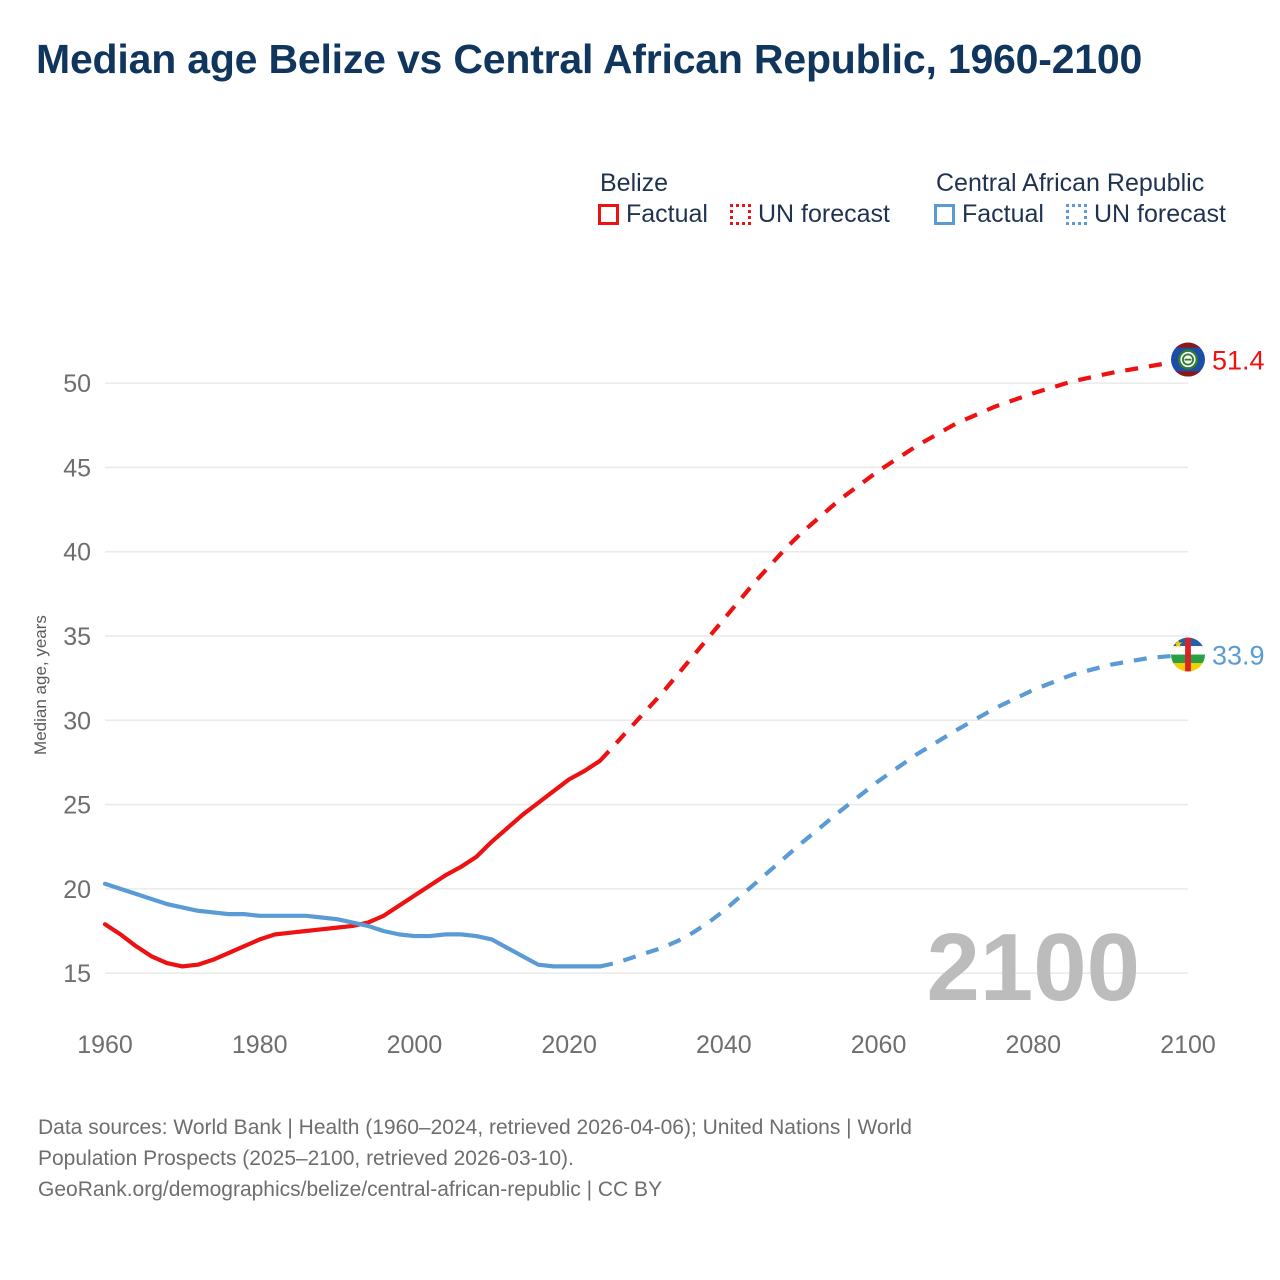 The width and height of the screenshot is (1280, 1280). I want to click on legend-item-car-factual: Factual, so click(989, 213).